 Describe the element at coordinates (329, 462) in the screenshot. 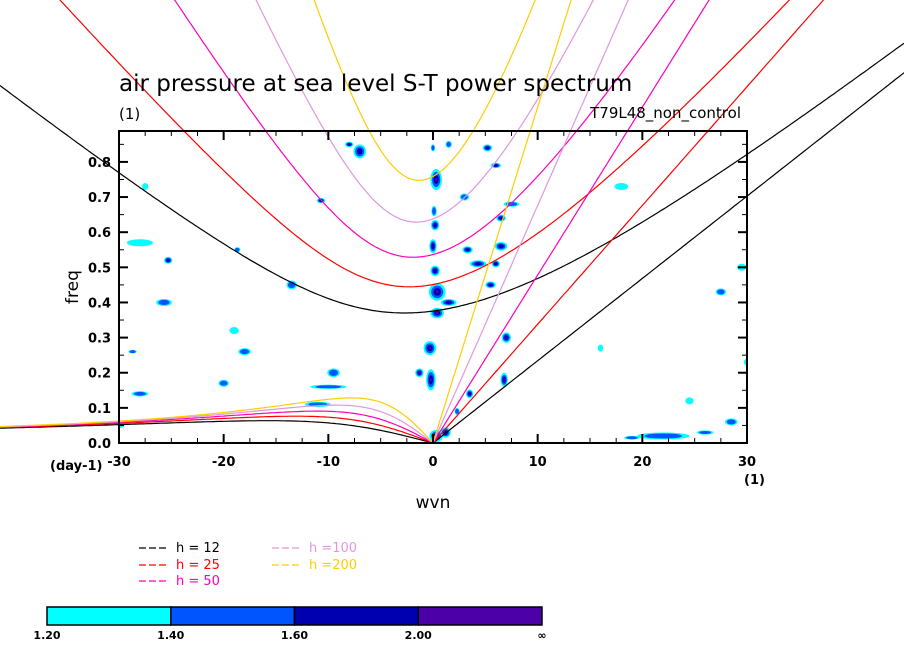

I see `x-tick-label: -10` at that location.